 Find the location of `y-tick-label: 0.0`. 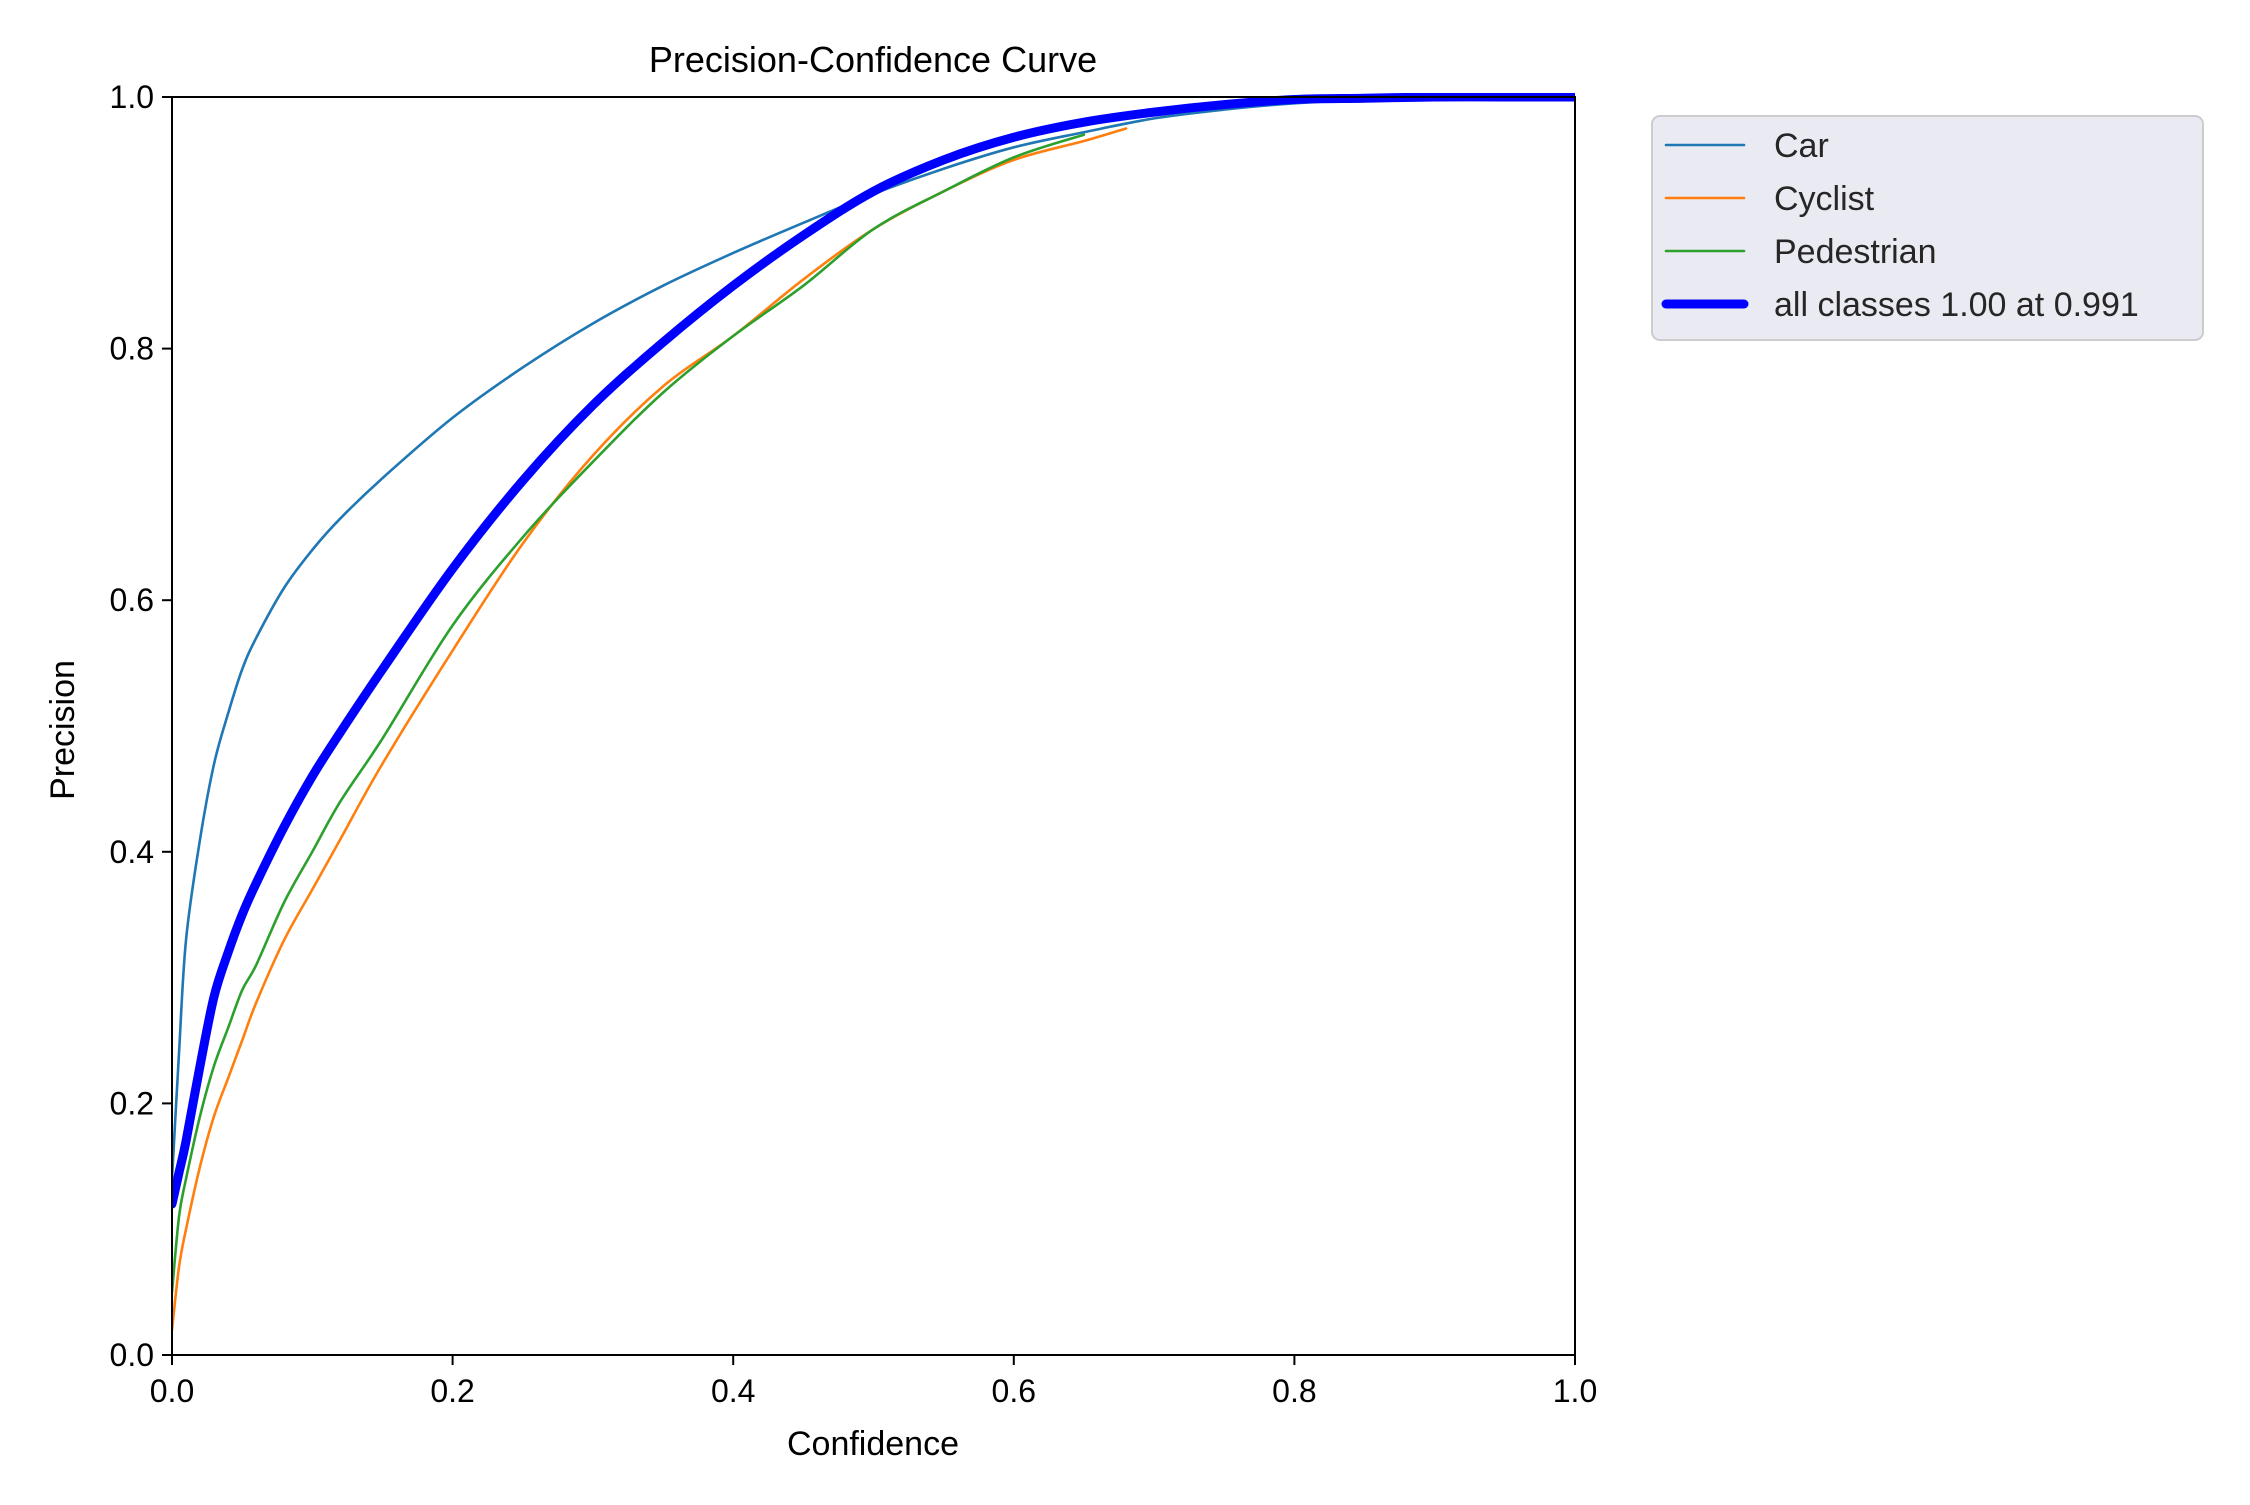

y-tick-label: 0.0 is located at coordinates (132, 1355).